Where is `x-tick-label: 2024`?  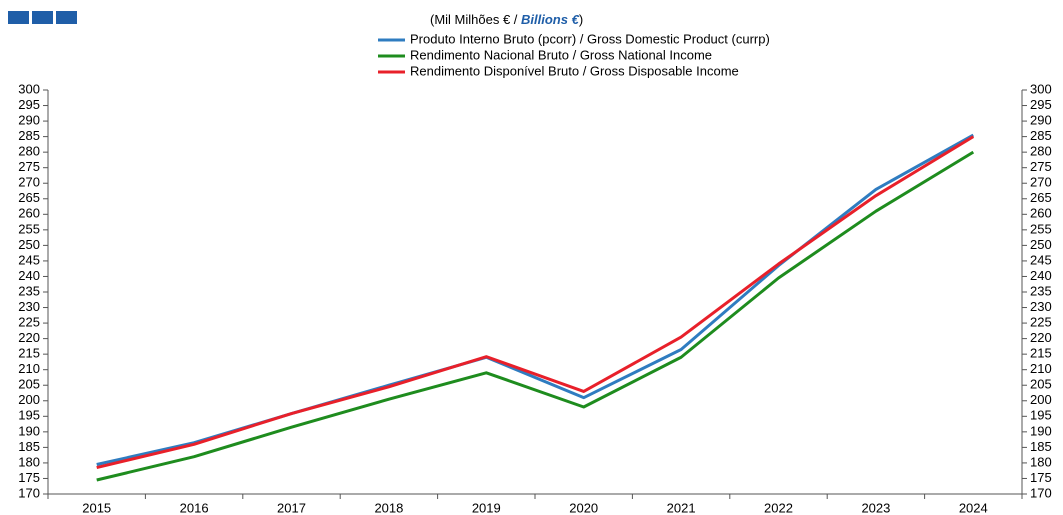 x-tick-label: 2024 is located at coordinates (973, 507).